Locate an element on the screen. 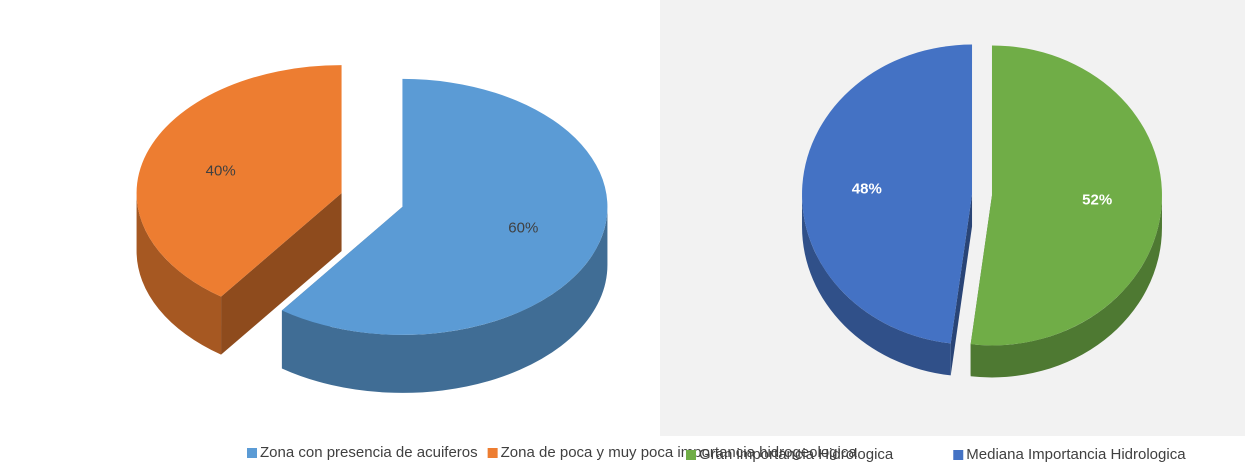 The width and height of the screenshot is (1245, 466). data-label: 52% is located at coordinates (1097, 200).